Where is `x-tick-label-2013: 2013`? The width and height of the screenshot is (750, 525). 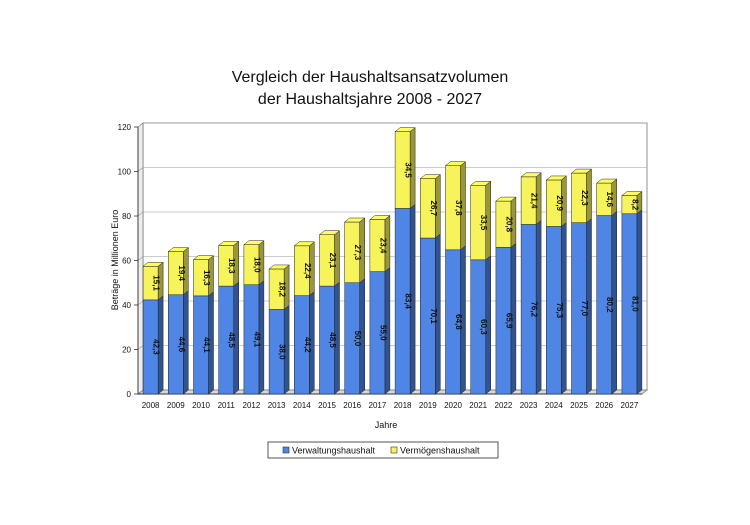
x-tick-label-2013: 2013 is located at coordinates (277, 405).